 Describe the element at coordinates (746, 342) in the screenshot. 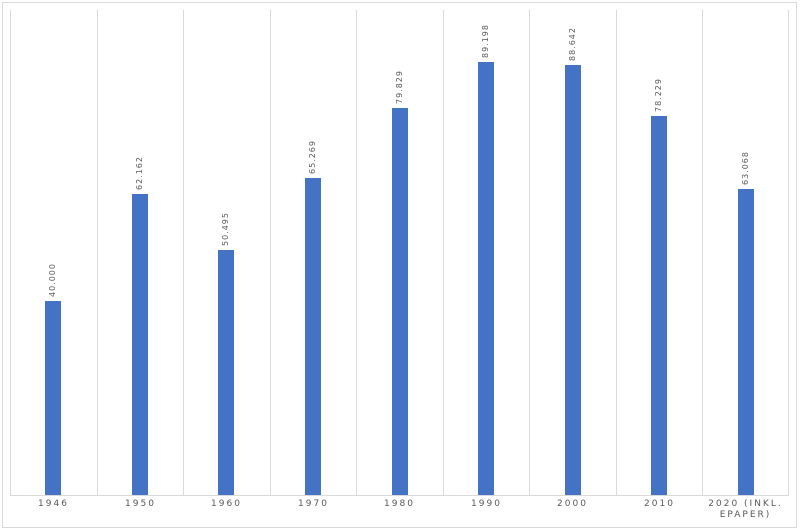

I see `bar-2020 (INKL. EPAPER)` at that location.